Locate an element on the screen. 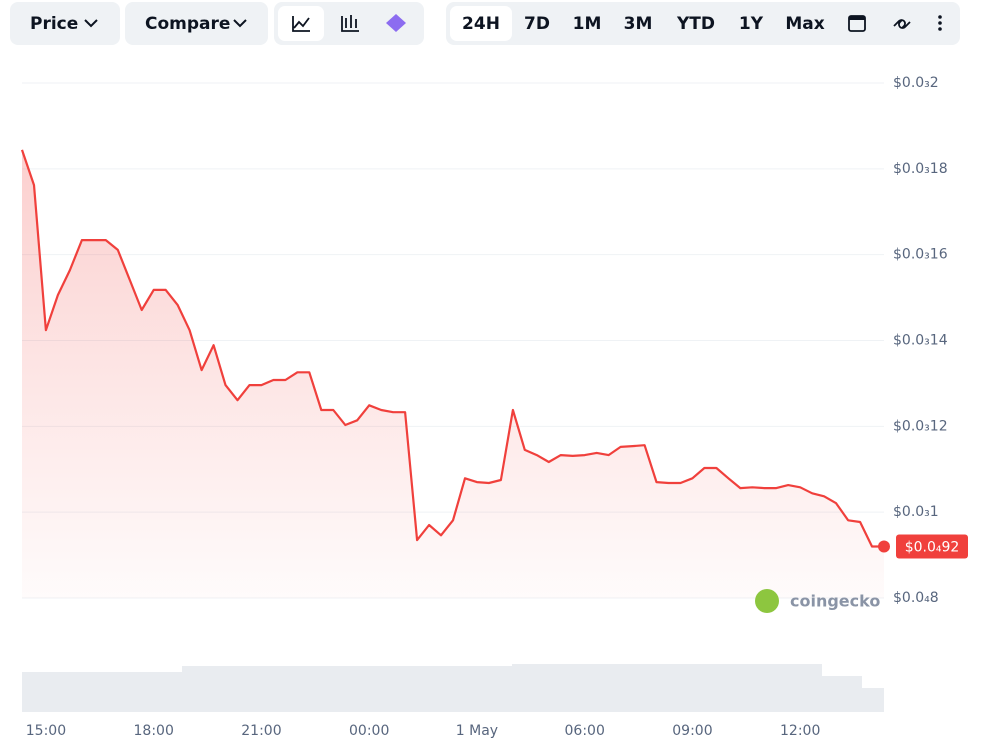 This screenshot has width=982, height=749. active-range is located at coordinates (481, 23).